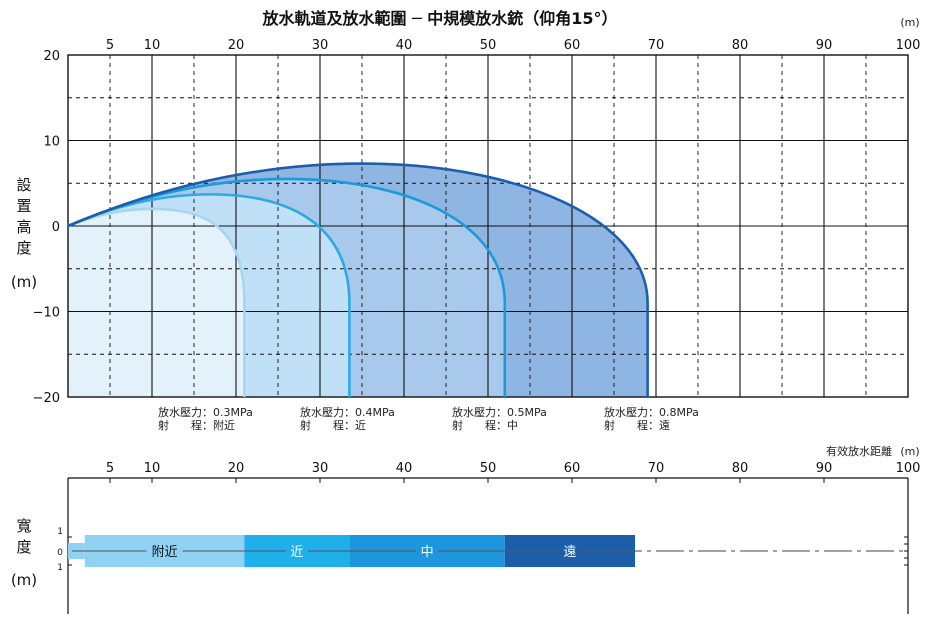  I want to click on pressure-label-line: 放水壓力：0.3MPa, so click(205, 412).